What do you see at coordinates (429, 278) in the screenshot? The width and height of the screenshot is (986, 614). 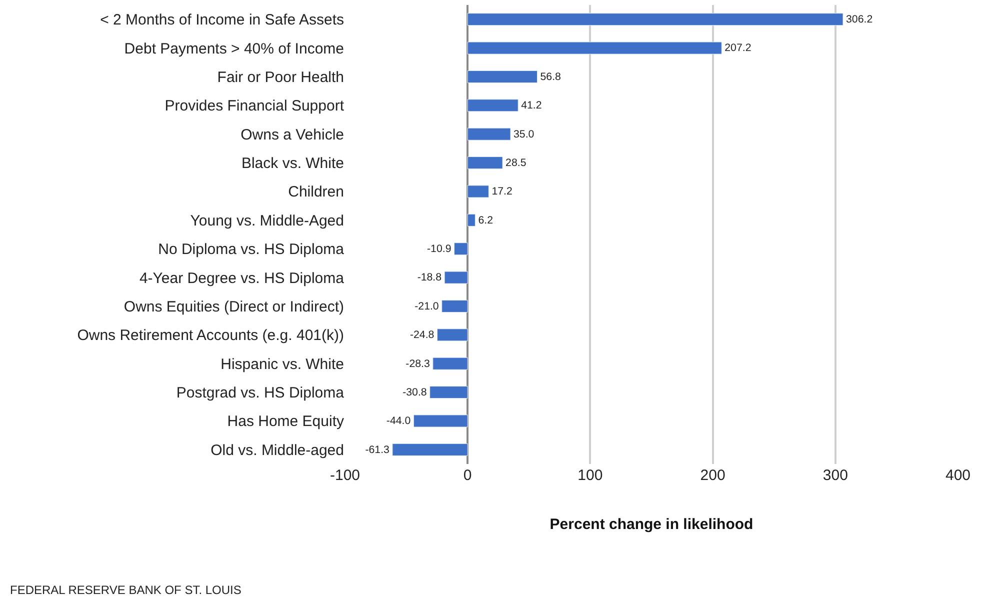 I see `data-label: -18.8` at bounding box center [429, 278].